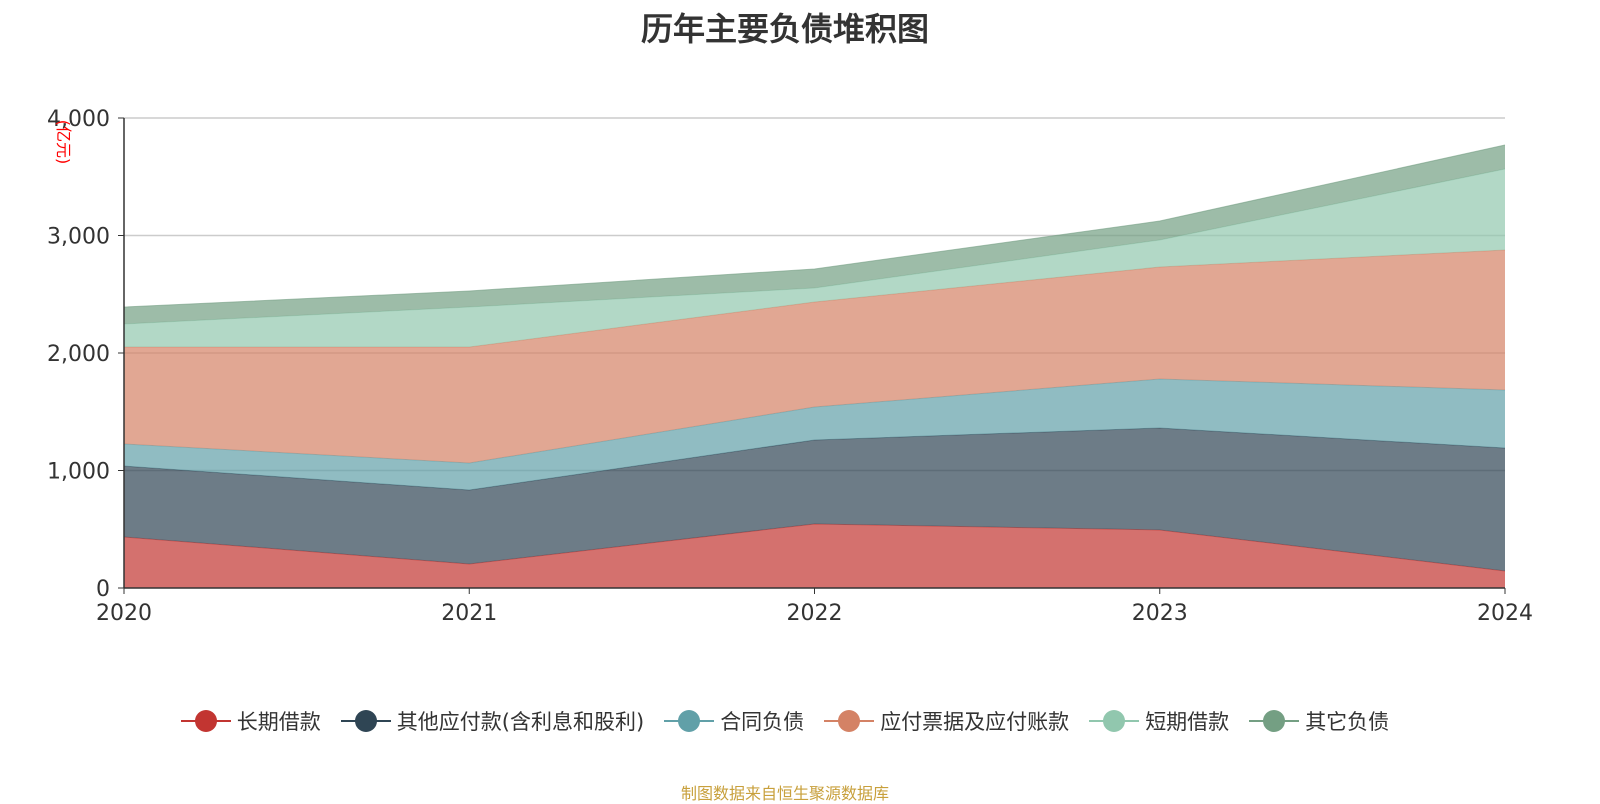 Image resolution: width=1600 pixels, height=804 pixels. I want to click on y-axis-label: (亿元), so click(63, 142).